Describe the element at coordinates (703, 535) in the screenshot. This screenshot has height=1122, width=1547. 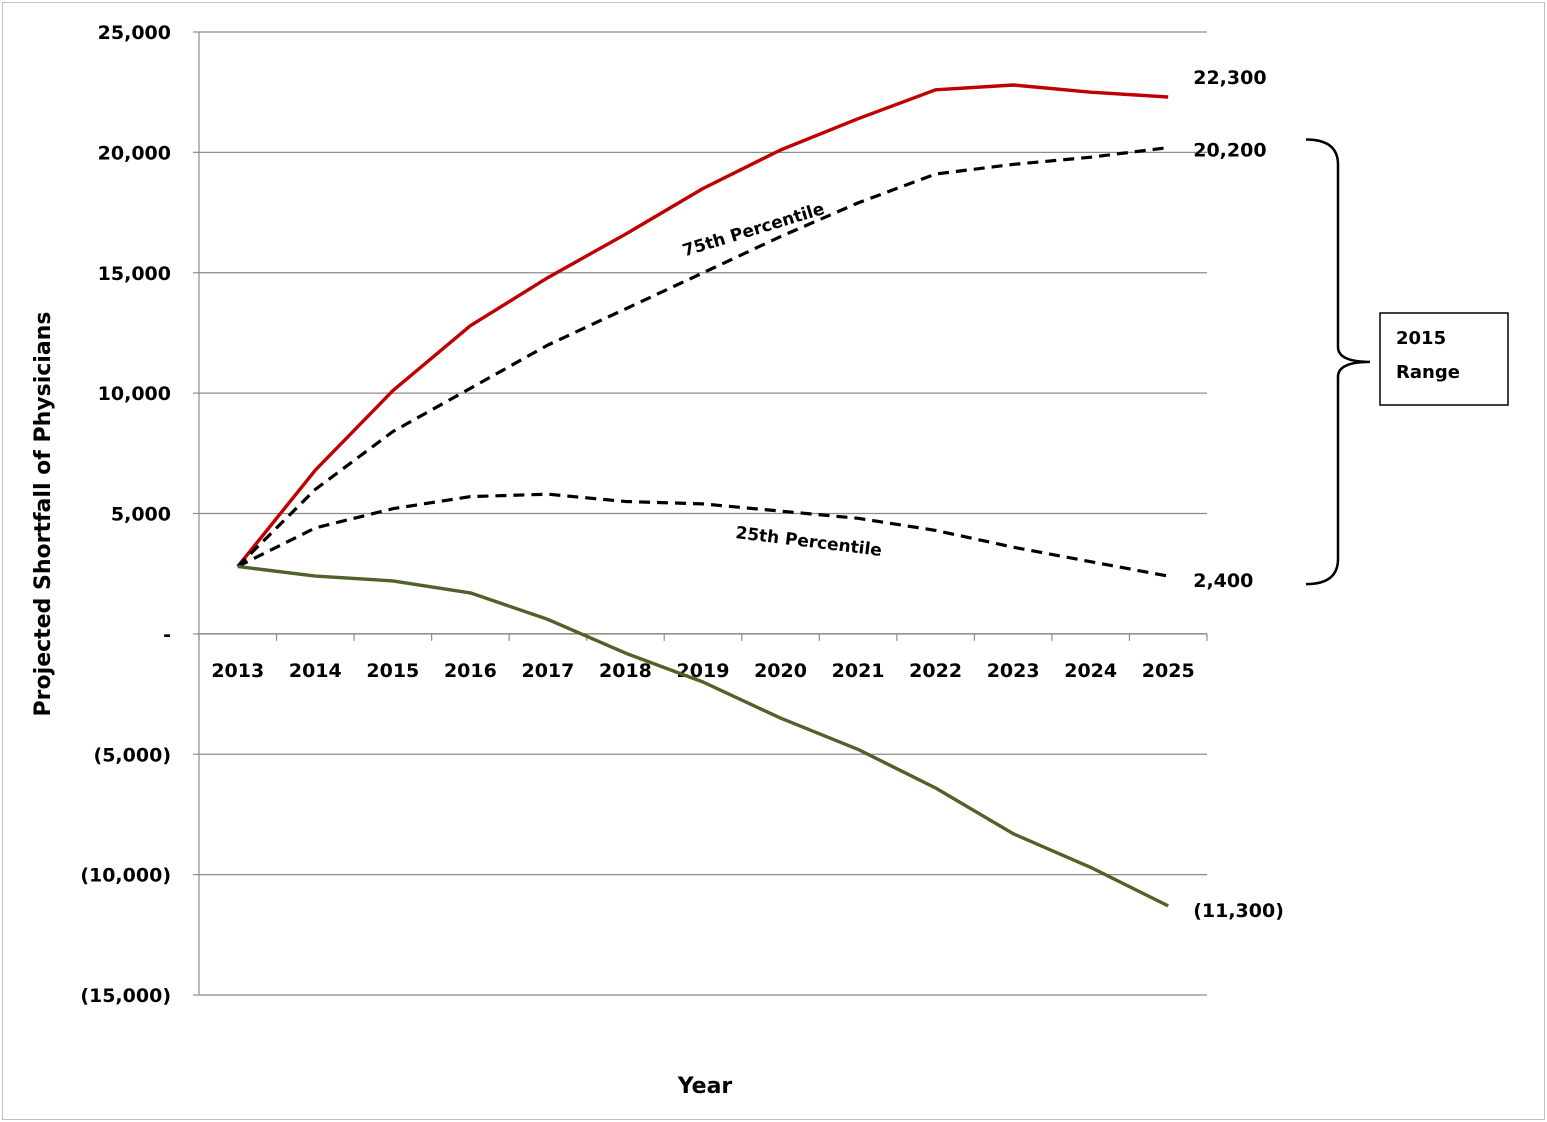
I see `series-25th-line` at that location.